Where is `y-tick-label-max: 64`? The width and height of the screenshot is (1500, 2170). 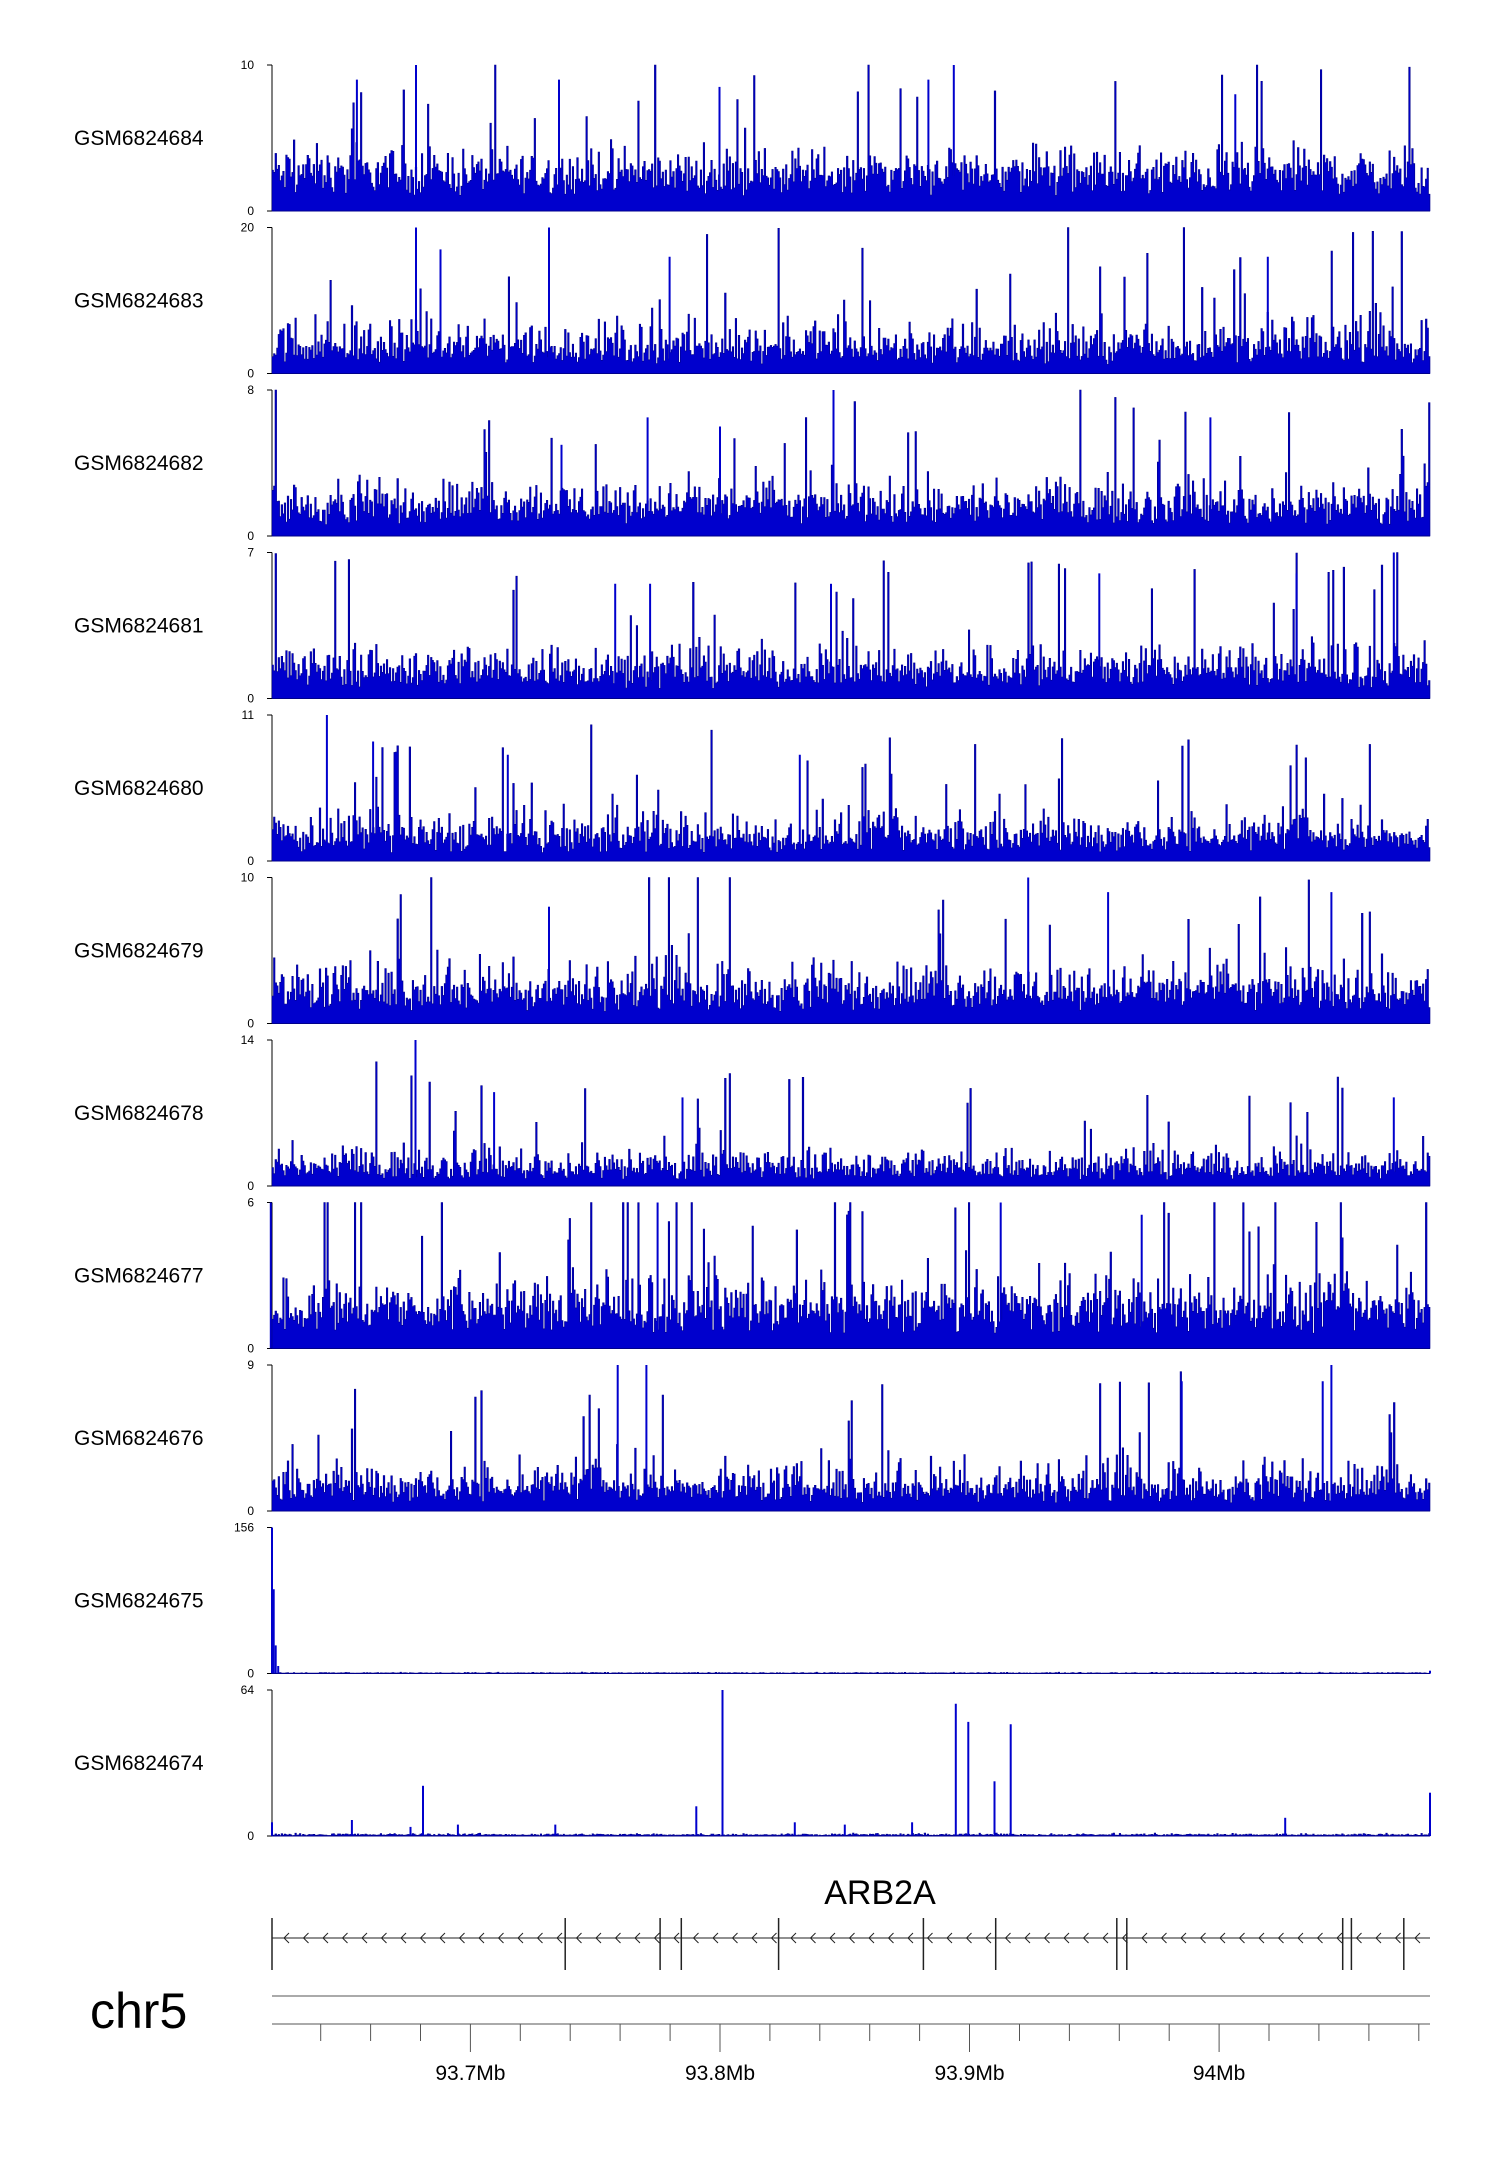
y-tick-label-max: 64 is located at coordinates (248, 1690).